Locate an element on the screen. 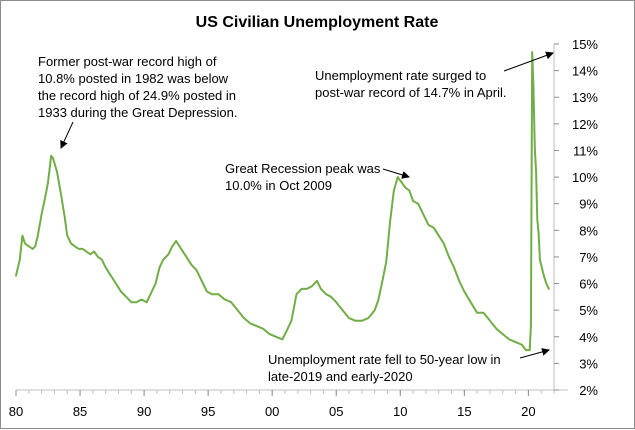 The height and width of the screenshot is (430, 635). annotation-1982-line-3: the record high of 24.9% posted in is located at coordinates (137, 95).